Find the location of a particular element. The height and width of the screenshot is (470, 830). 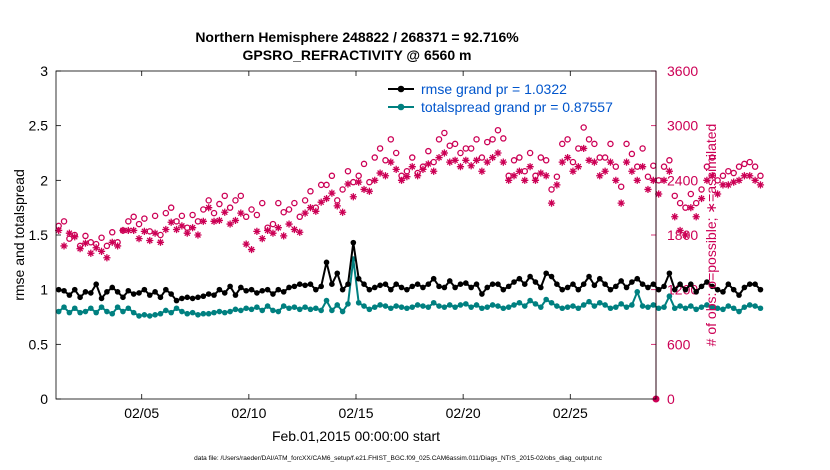

chart-subtitle: GPSRO_REFRACTIVITY @ 6560 m is located at coordinates (357, 55).